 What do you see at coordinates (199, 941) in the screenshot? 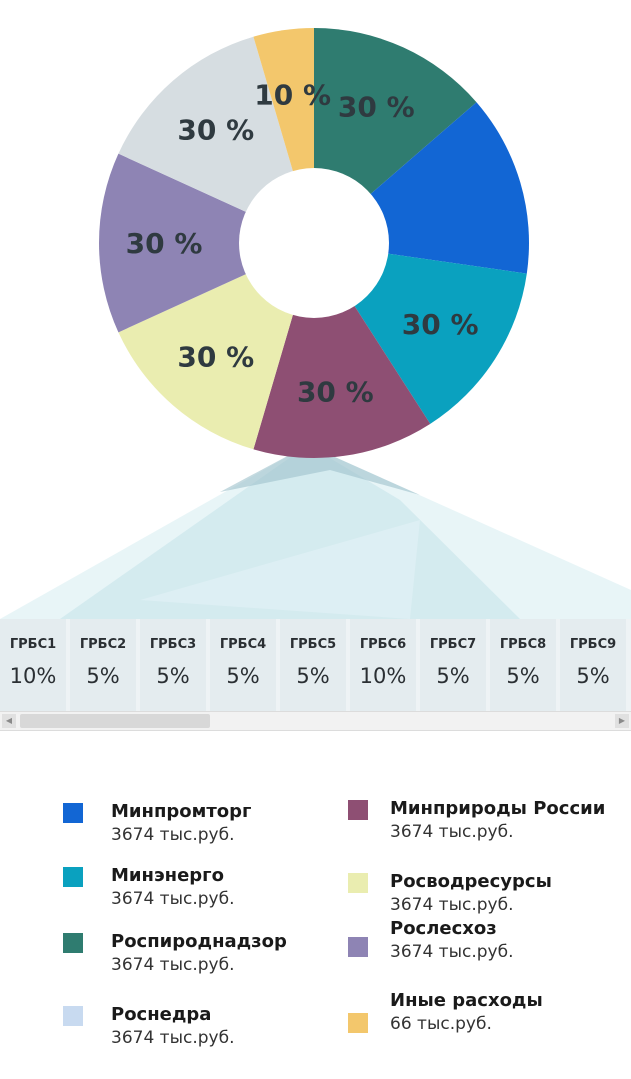
I see `legend-label: Роспироднадзор` at bounding box center [199, 941].